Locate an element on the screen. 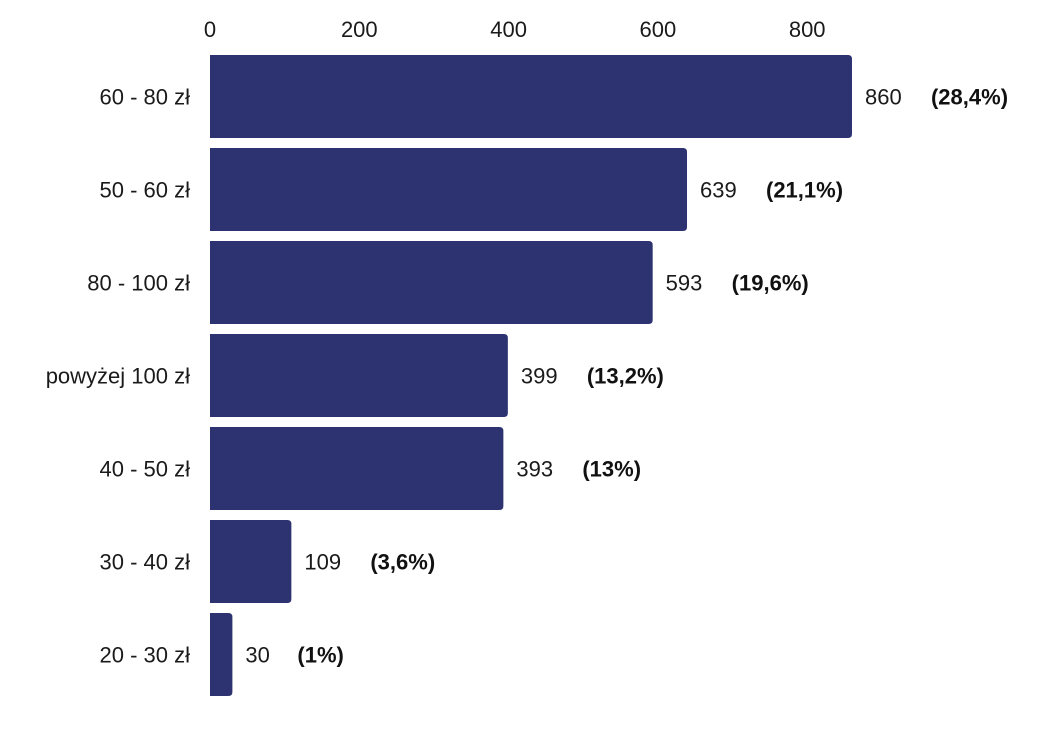 Image resolution: width=1049 pixels, height=755 pixels. x-tick-label: 400 is located at coordinates (508, 29).